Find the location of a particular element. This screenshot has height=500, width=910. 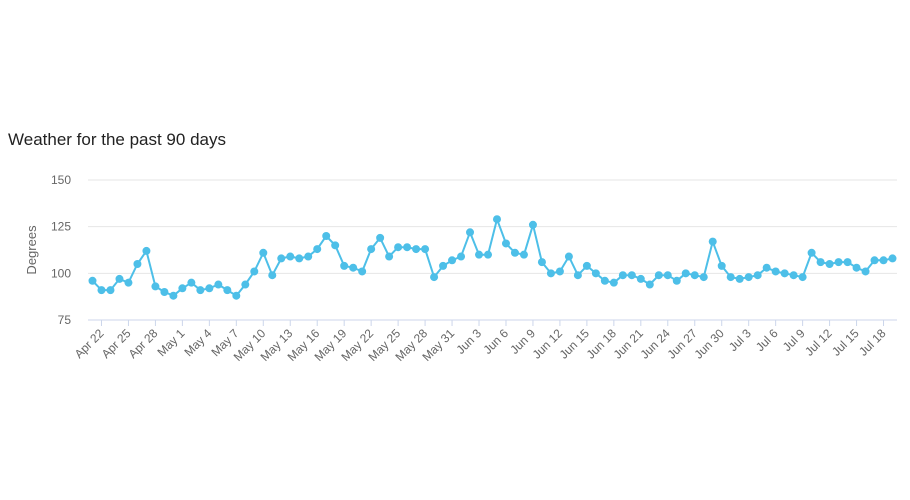

x-tick-label: Apr 22 is located at coordinates (89, 343).